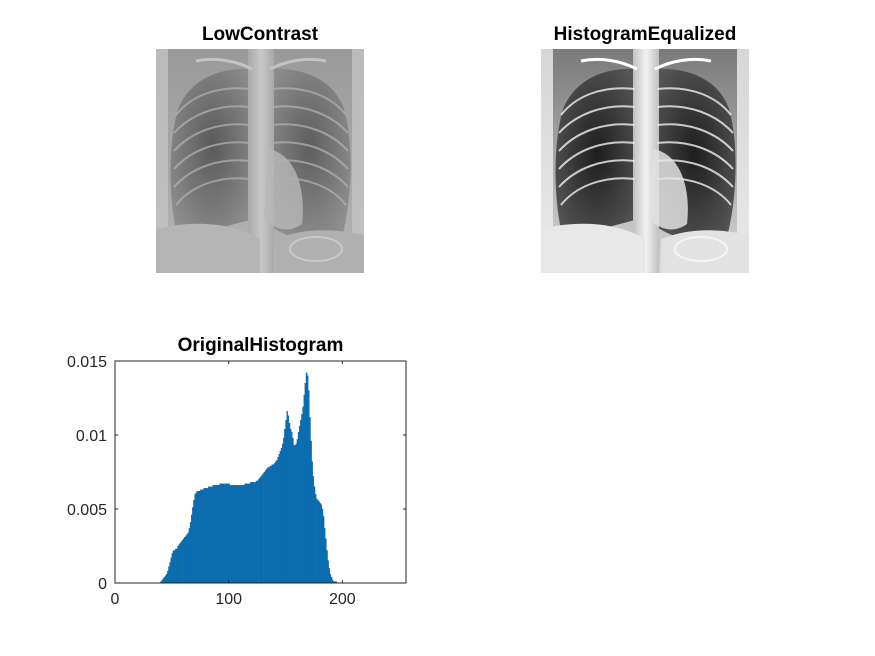 The width and height of the screenshot is (875, 656). I want to click on x-tick-label: 0, so click(115, 599).